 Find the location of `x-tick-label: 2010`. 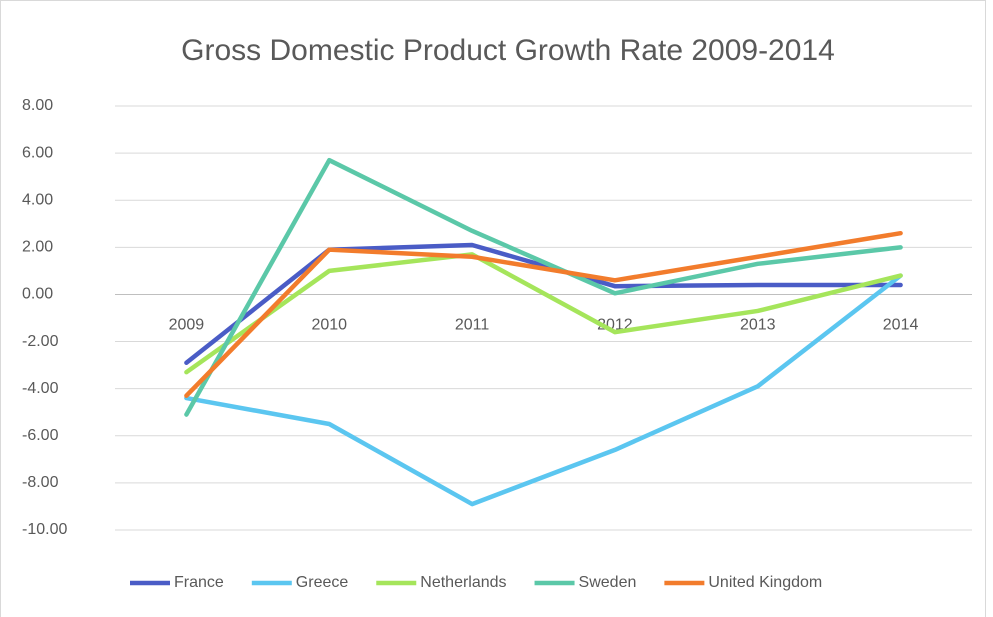

x-tick-label: 2010 is located at coordinates (329, 325).